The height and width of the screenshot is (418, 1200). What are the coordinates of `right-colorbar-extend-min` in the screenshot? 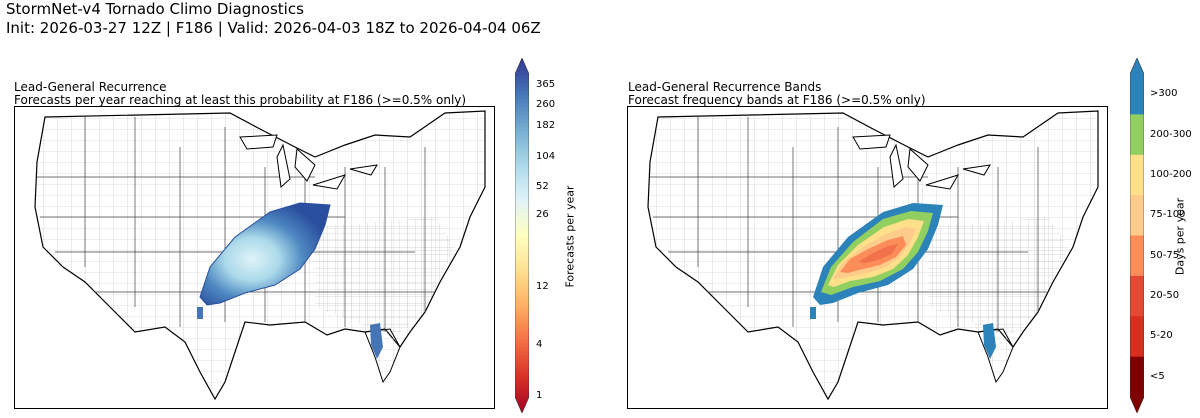 It's located at (1137, 405).